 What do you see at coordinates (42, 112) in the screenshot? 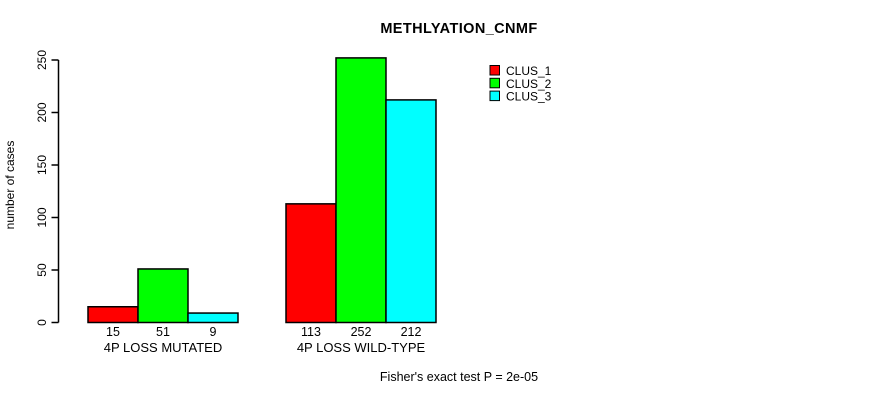
I see `y-tick-label: 200` at bounding box center [42, 112].